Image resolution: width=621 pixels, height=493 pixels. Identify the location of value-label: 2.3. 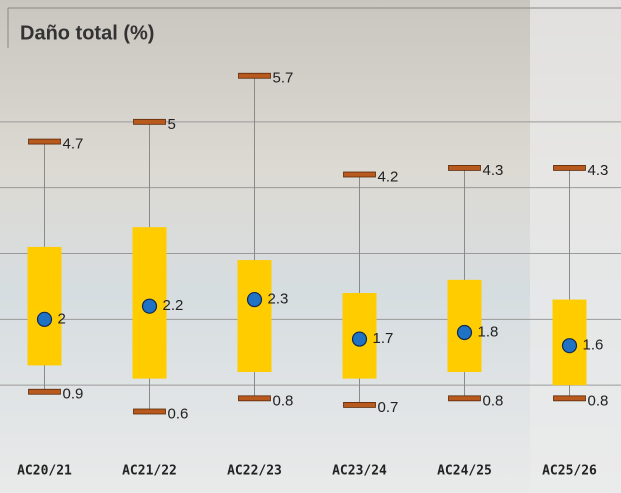
(278, 299).